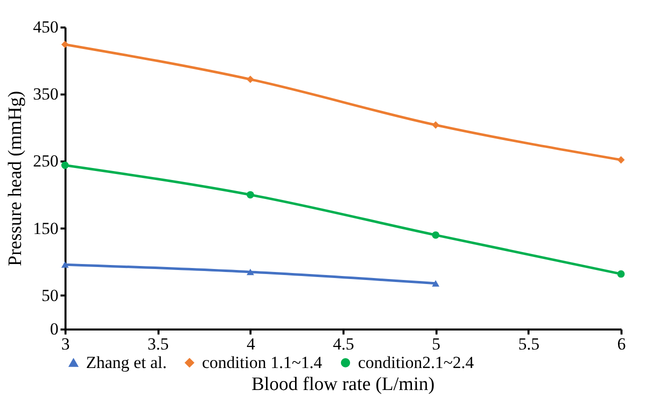  Describe the element at coordinates (45, 27) in the screenshot. I see `y-tick-label: 450` at that location.